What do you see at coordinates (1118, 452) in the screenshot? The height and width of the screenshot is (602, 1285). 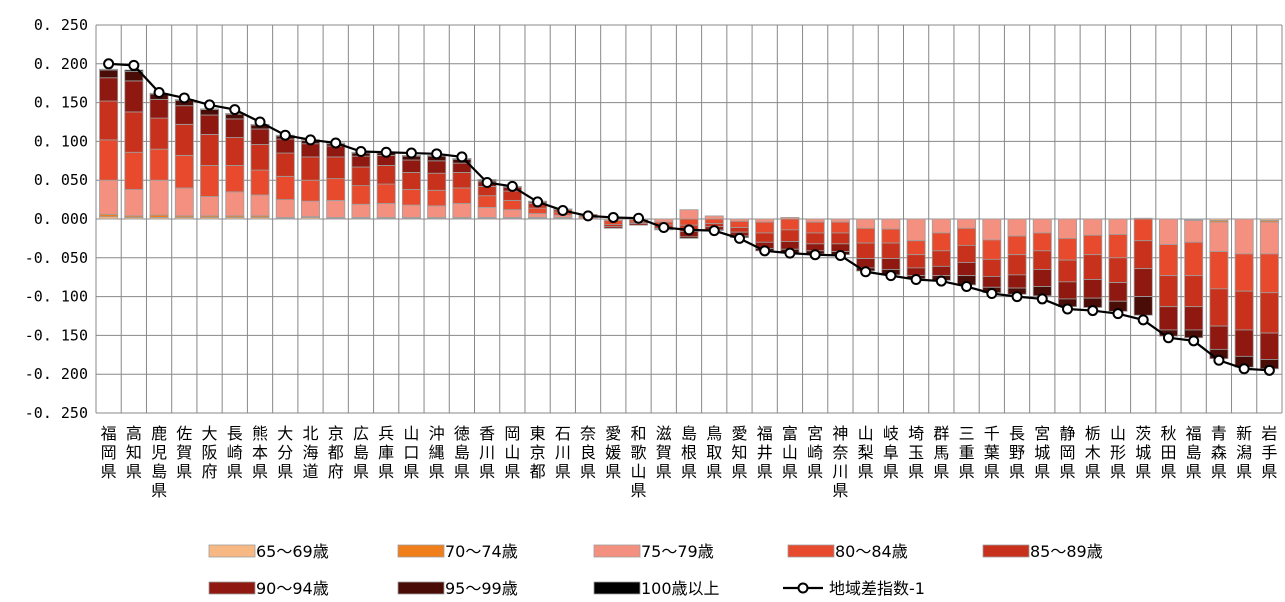 I see `category-label: 山形県` at bounding box center [1118, 452].